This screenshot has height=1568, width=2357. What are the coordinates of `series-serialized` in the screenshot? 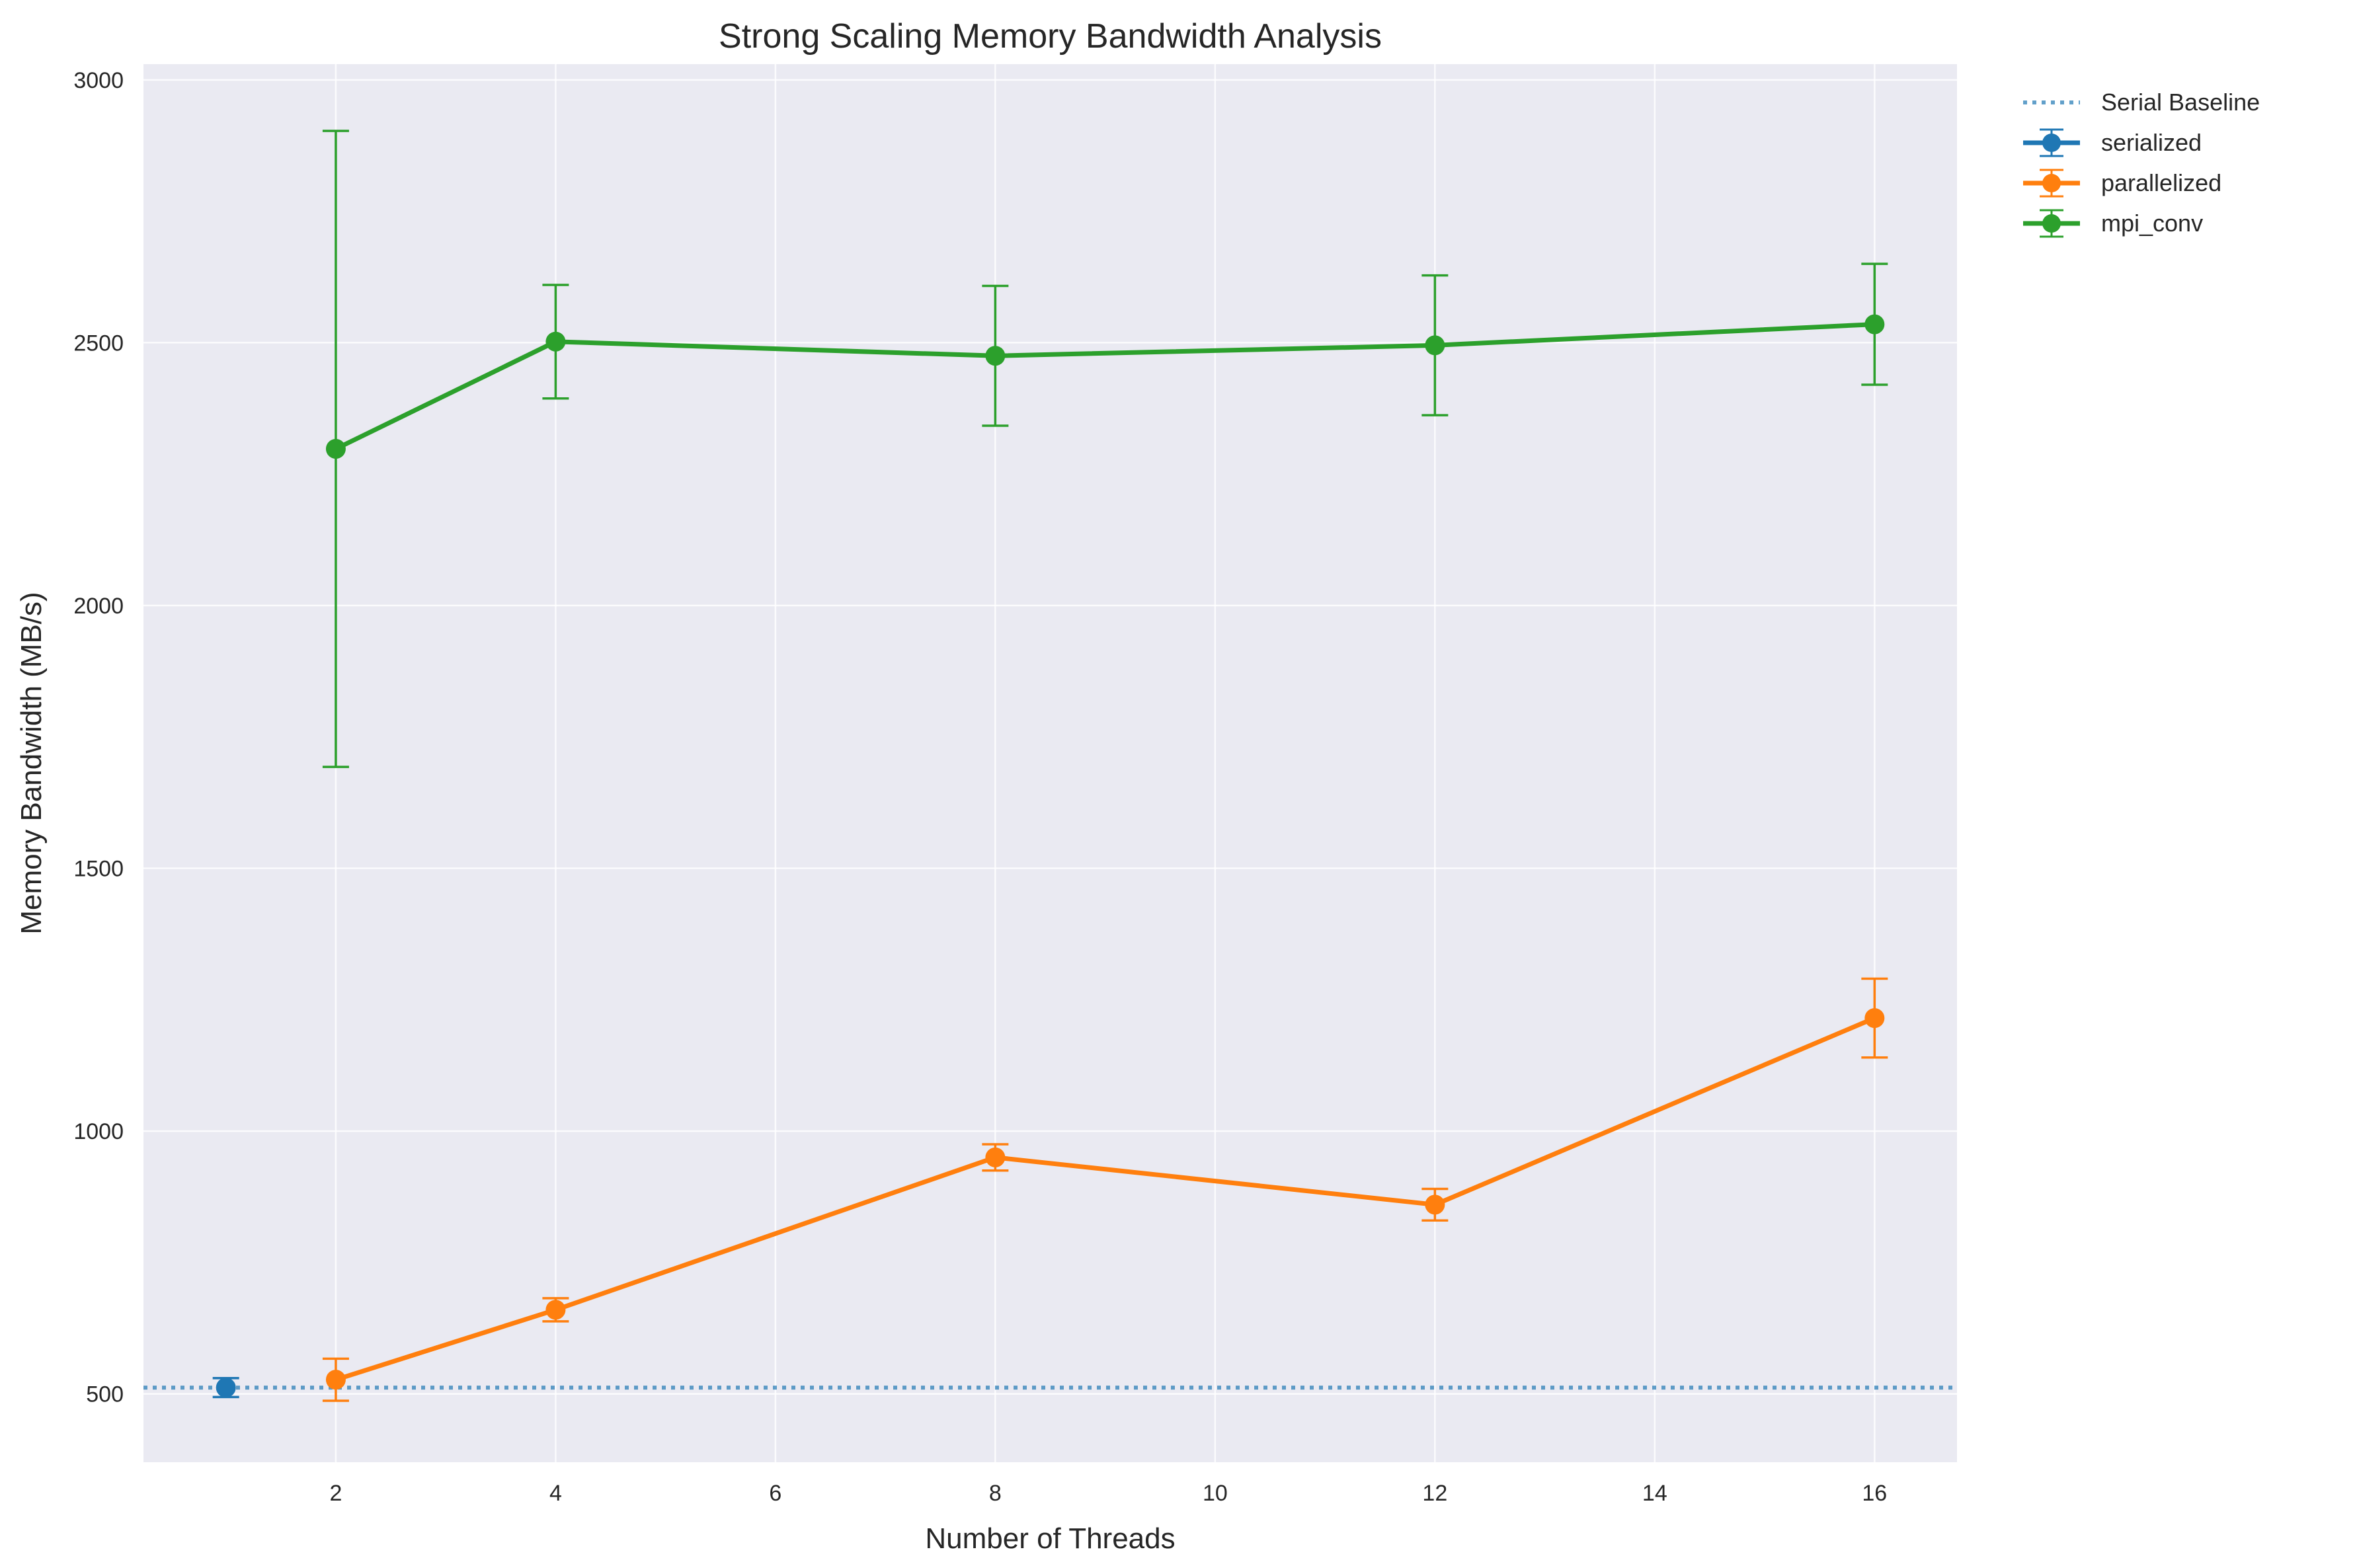 It's located at (225, 1388).